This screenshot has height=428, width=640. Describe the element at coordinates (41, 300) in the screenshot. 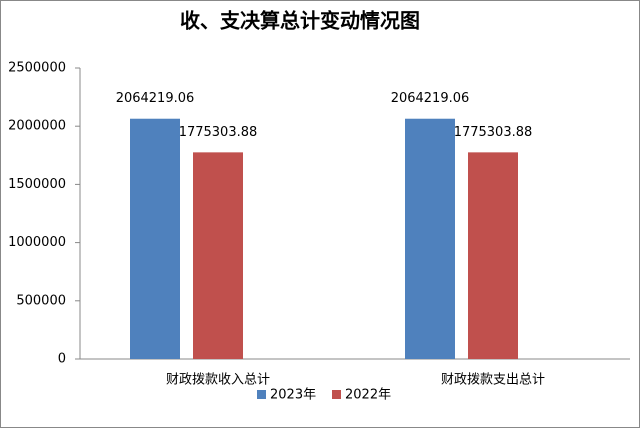

I see `y-tick-label: 500000` at that location.